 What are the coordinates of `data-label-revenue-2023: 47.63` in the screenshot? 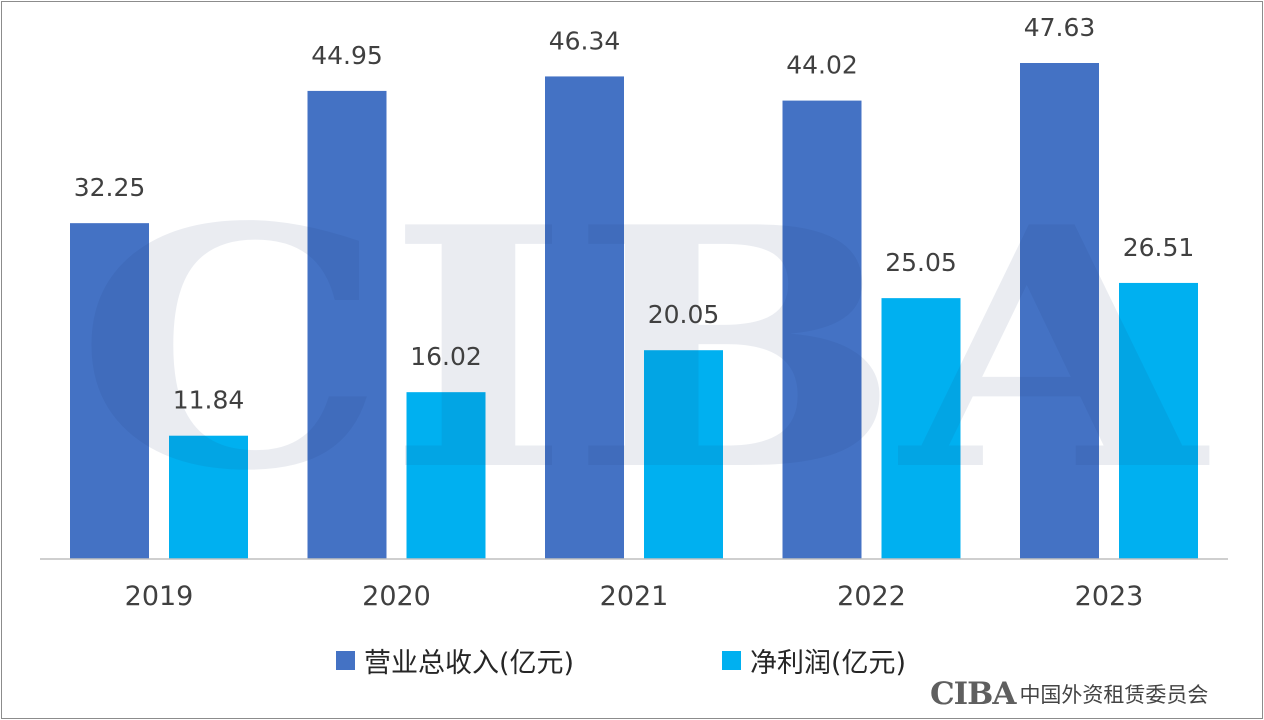 It's located at (1060, 27).